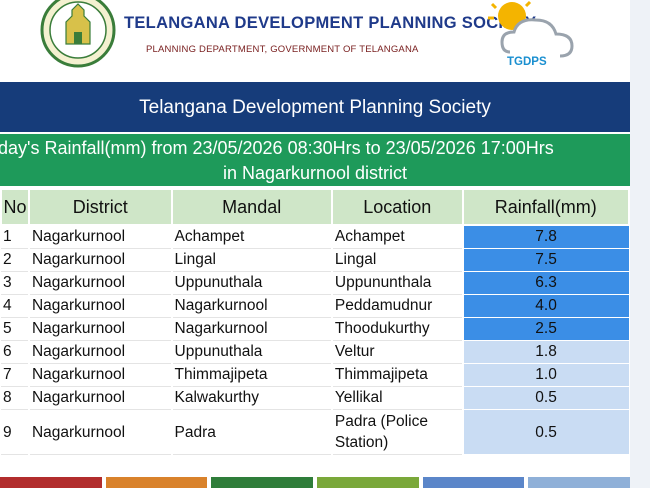 Image resolution: width=650 pixels, height=488 pixels. What do you see at coordinates (15, 352) in the screenshot?
I see `cell-no: 6` at bounding box center [15, 352].